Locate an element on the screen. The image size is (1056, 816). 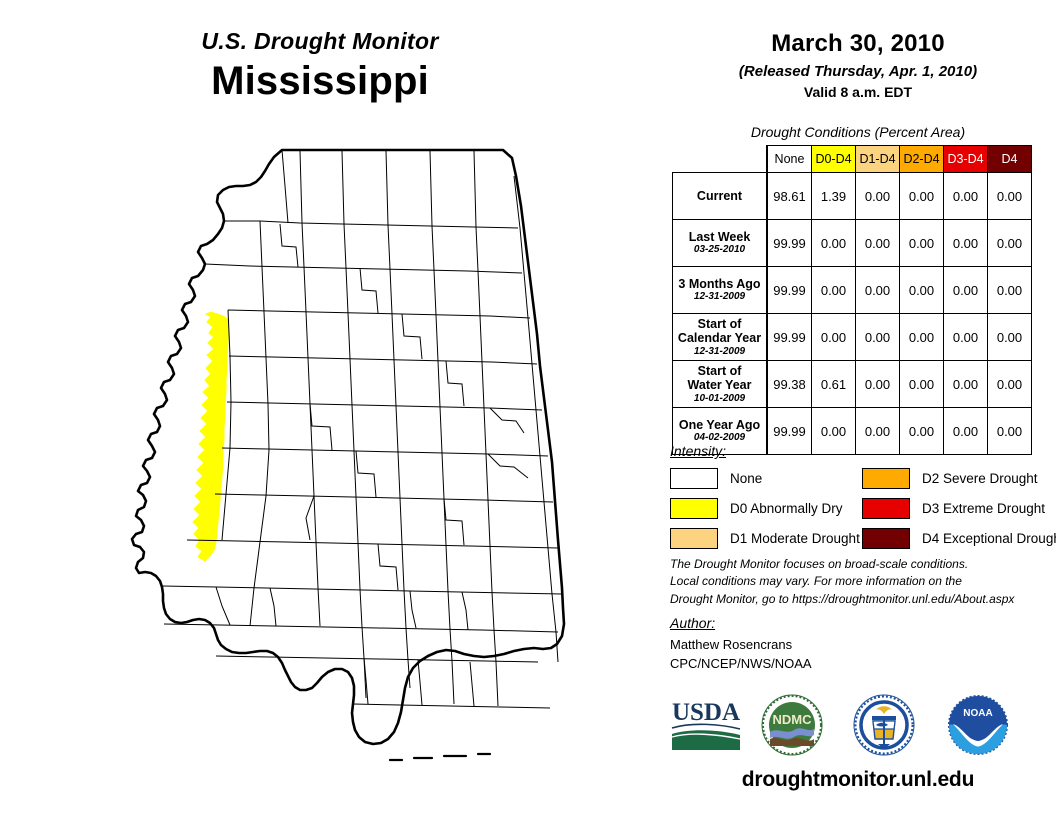
legend-label: D2 Severe Drought is located at coordinates (980, 478).